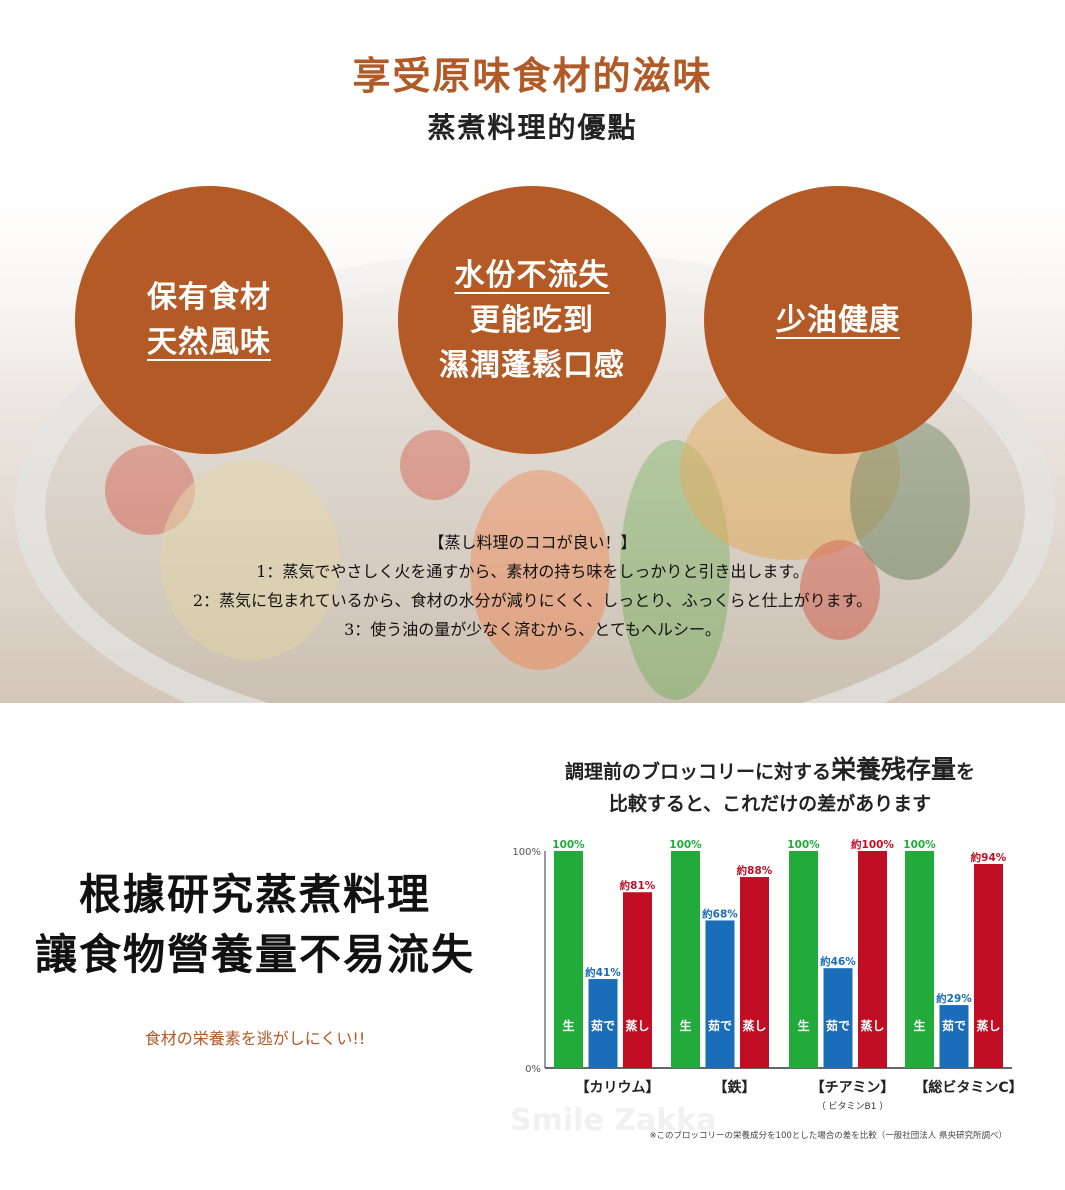 This screenshot has height=1190, width=1065. What do you see at coordinates (255, 925) in the screenshot?
I see `research-heading: 根據研究蒸煮料理 讓食物營養量不易流失` at bounding box center [255, 925].